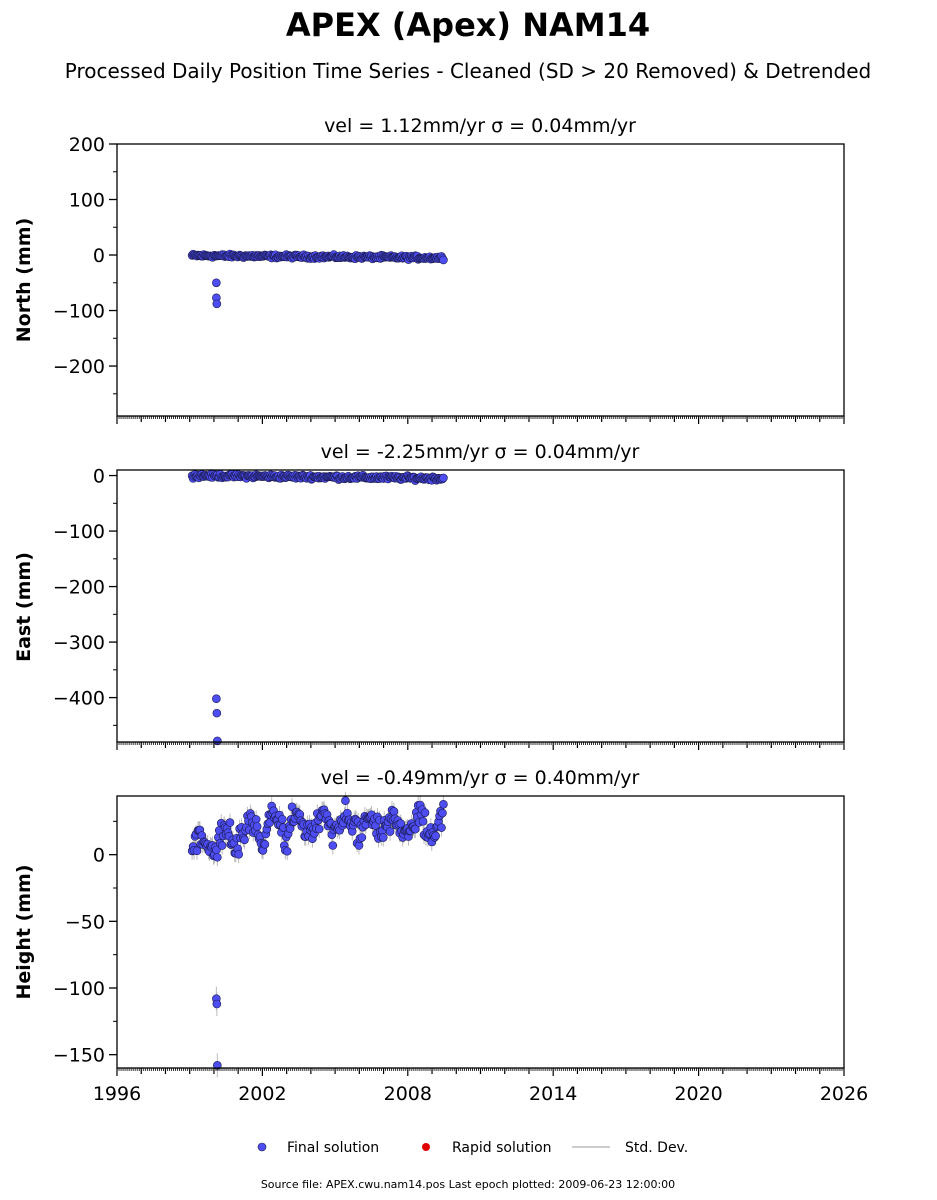  I want to click on legend-rapid-marker, so click(426, 1147).